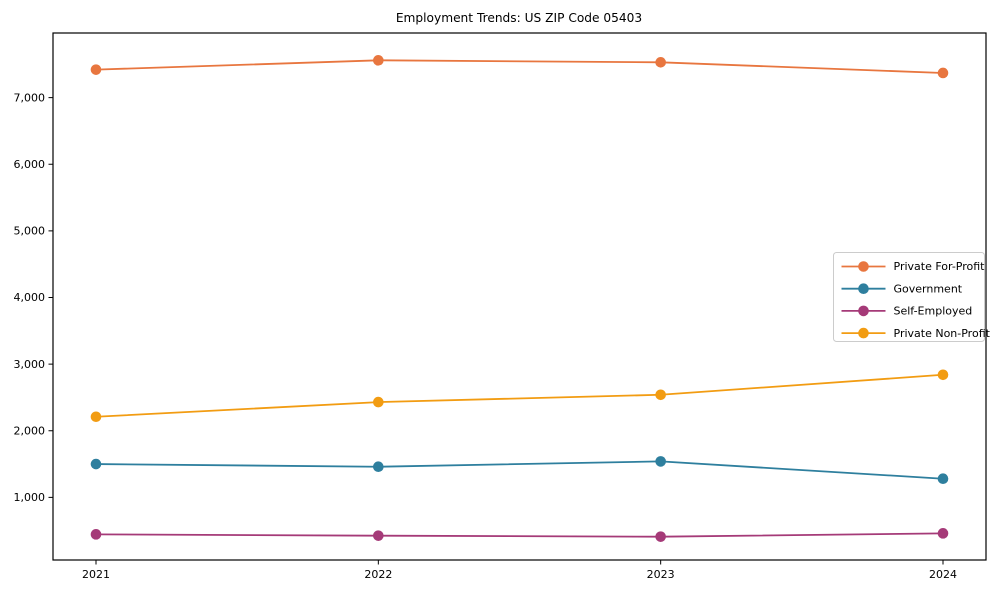 The height and width of the screenshot is (600, 1000). I want to click on legend-label: Private For-Profit, so click(940, 266).